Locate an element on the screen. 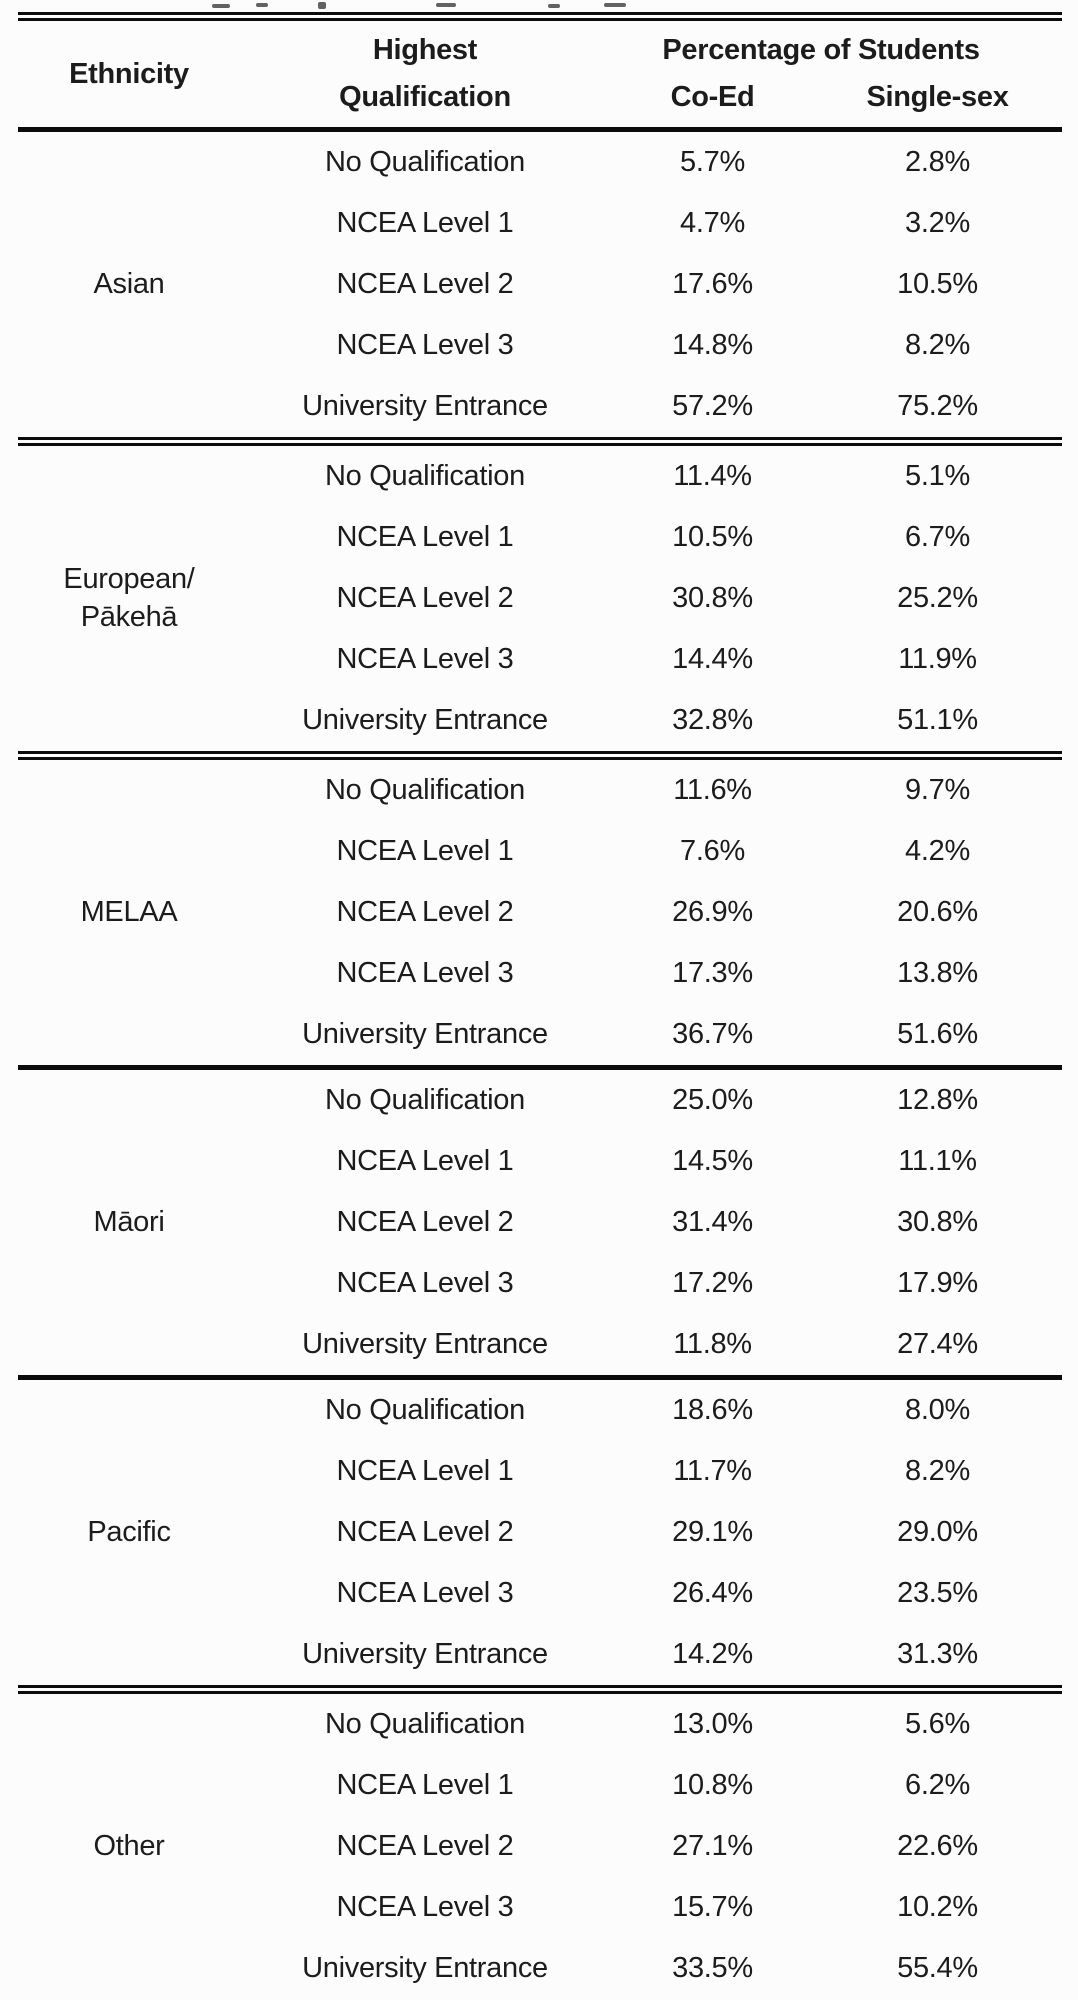 This screenshot has width=1078, height=2000. single-sex-value-cell: 2.8% is located at coordinates (937, 162).